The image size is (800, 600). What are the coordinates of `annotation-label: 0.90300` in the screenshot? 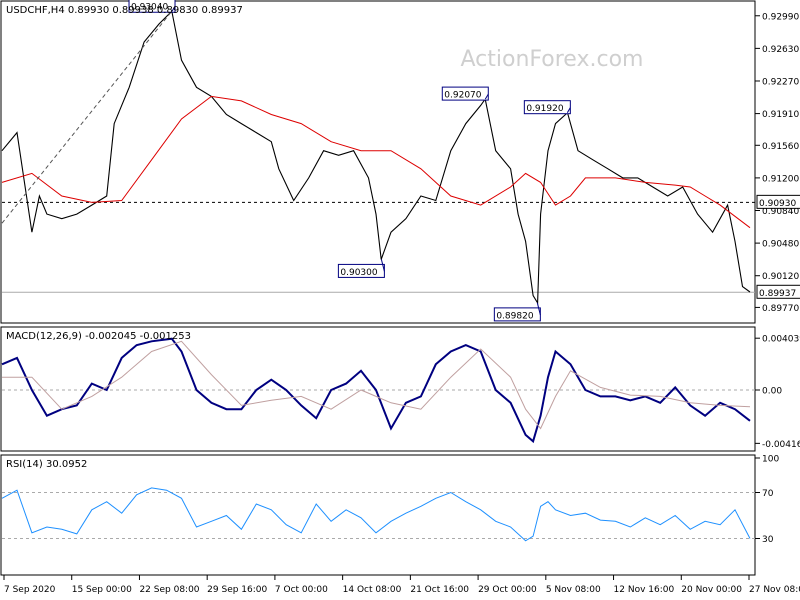 It's located at (358, 273).